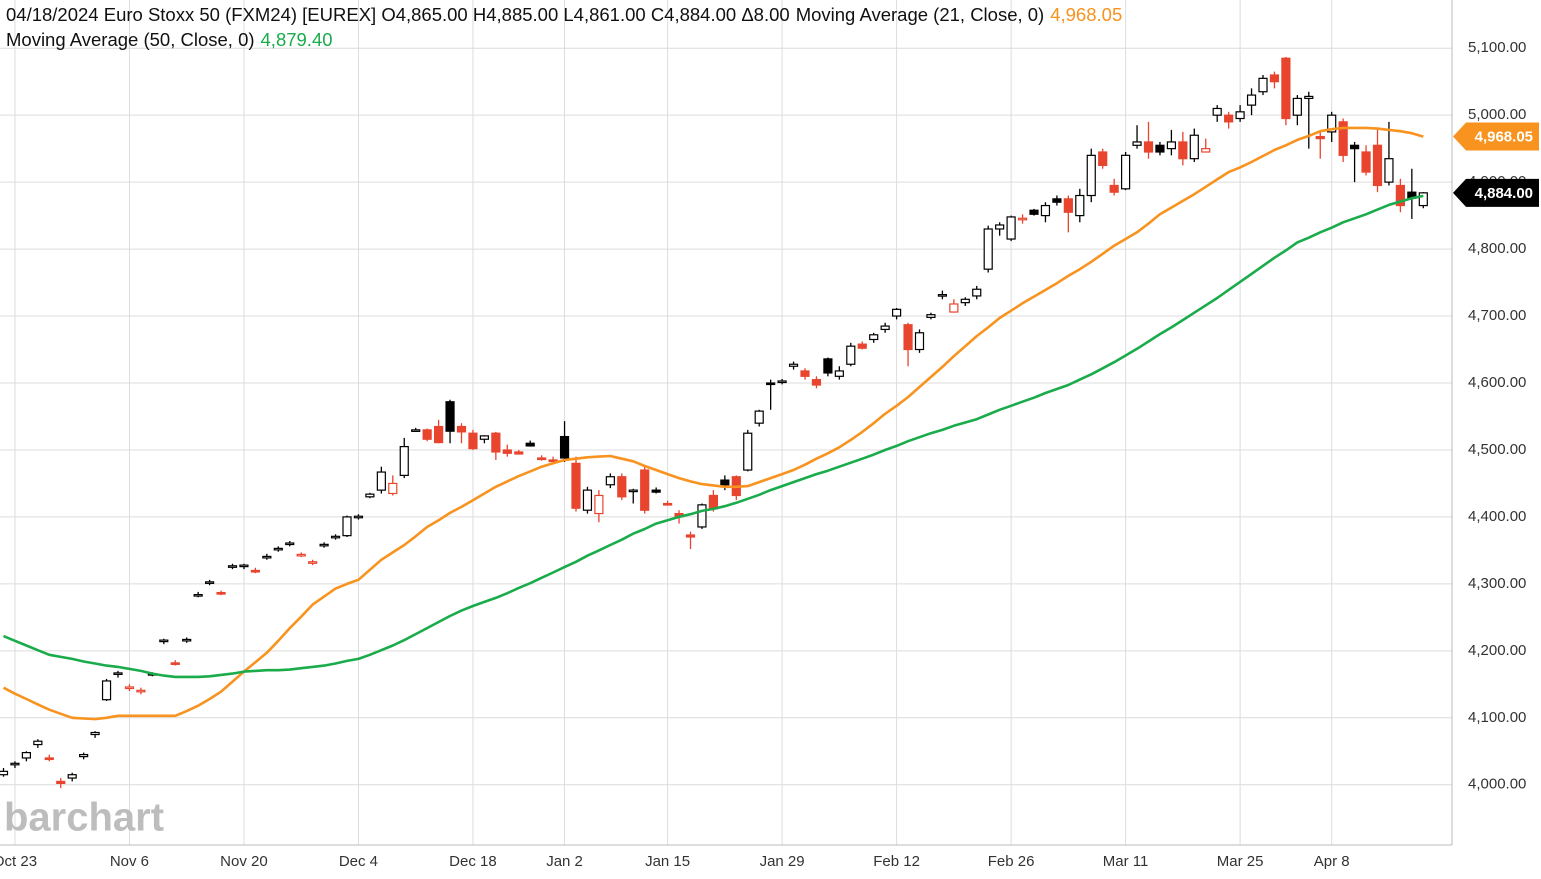 The image size is (1541, 879). Describe the element at coordinates (18, 861) in the screenshot. I see `x-tick-label: Oct 23` at that location.